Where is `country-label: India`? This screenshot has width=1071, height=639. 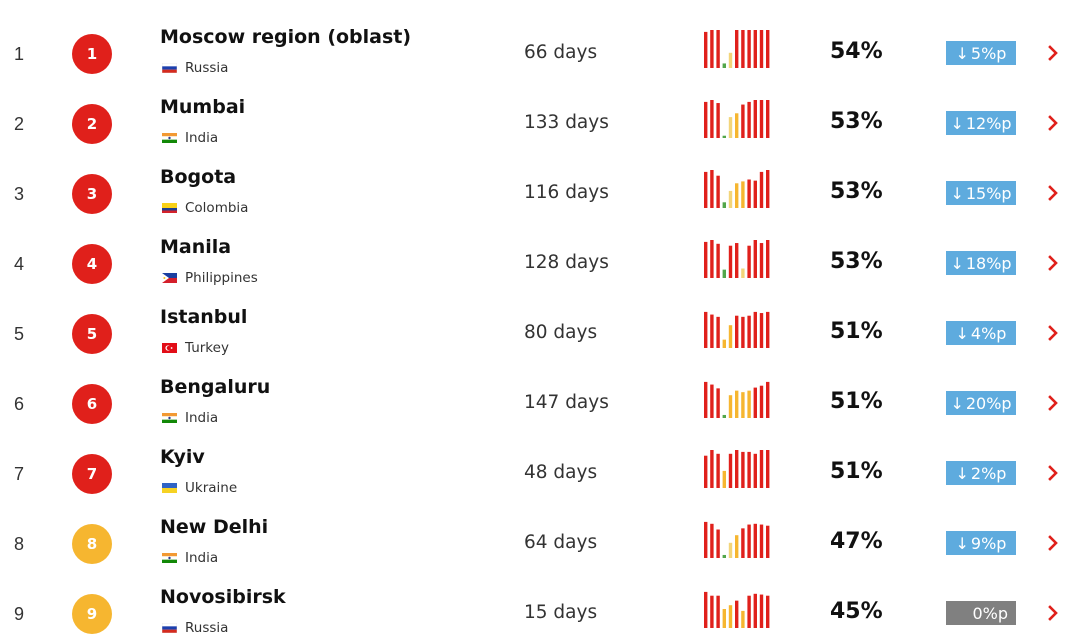 country-label: India is located at coordinates (190, 138).